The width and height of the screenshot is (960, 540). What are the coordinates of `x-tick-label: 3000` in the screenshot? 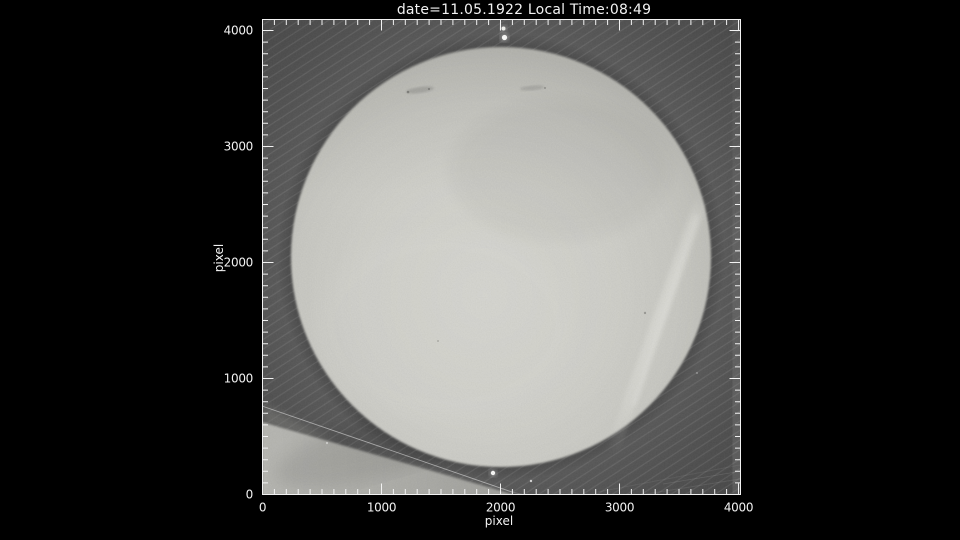 It's located at (619, 508).